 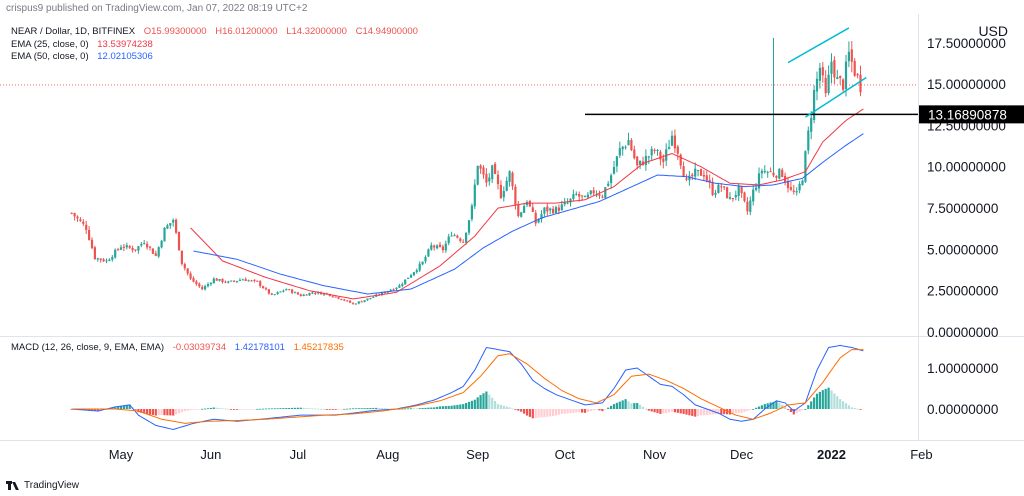 I want to click on low-value: L14.32000000, so click(x=316, y=31).